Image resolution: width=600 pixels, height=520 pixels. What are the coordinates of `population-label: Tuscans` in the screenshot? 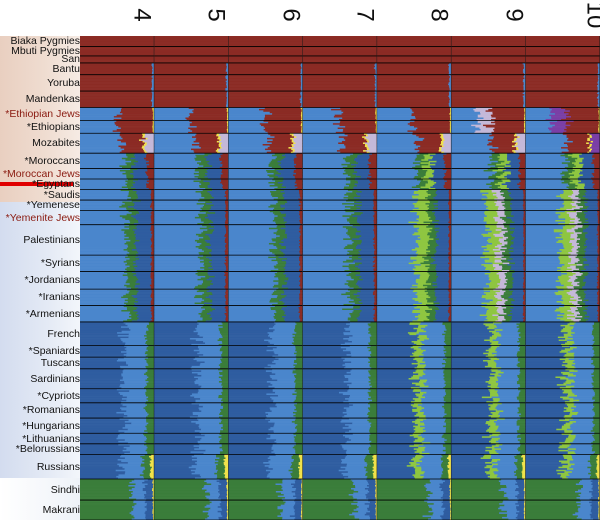 It's located at (60, 363).